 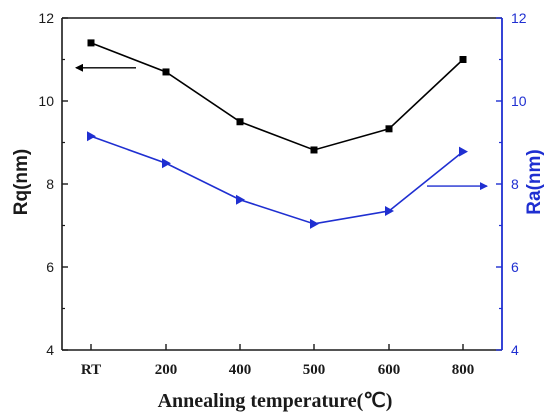 I want to click on y-right-tick-label: 12, so click(x=519, y=18).